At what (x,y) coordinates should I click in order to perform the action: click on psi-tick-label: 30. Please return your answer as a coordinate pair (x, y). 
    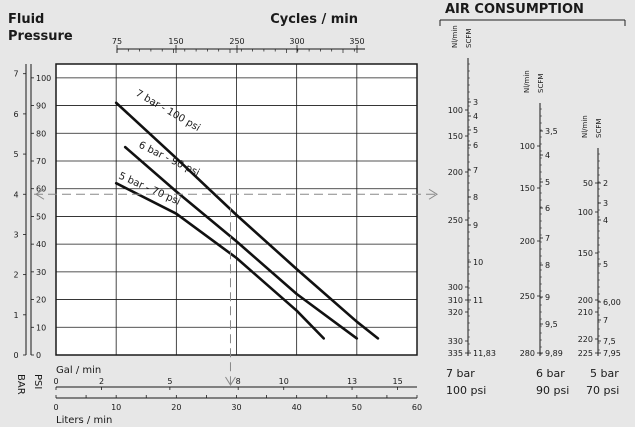
    Looking at the image, I should click on (41, 272).